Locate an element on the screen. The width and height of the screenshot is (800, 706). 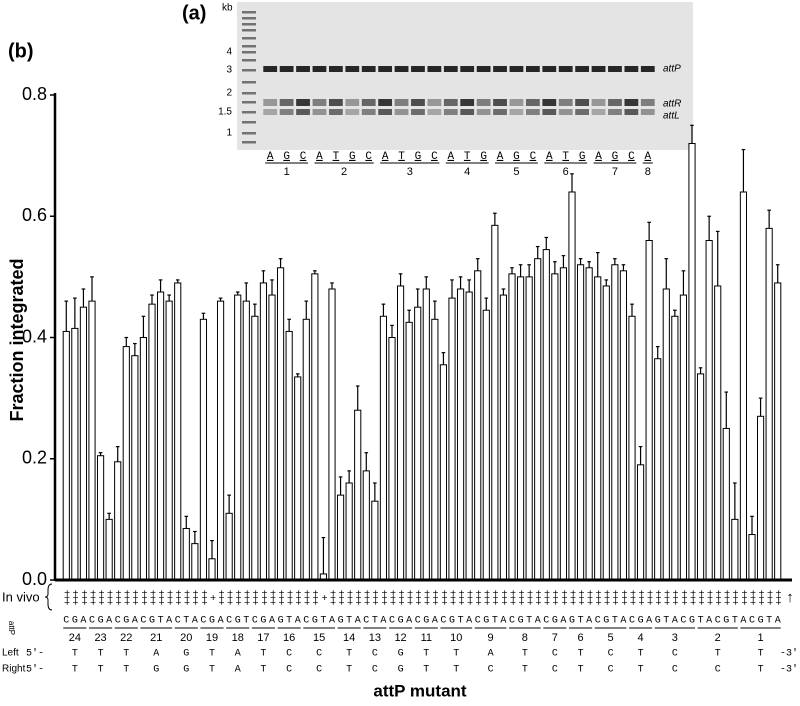
left-base: G is located at coordinates (186, 654).